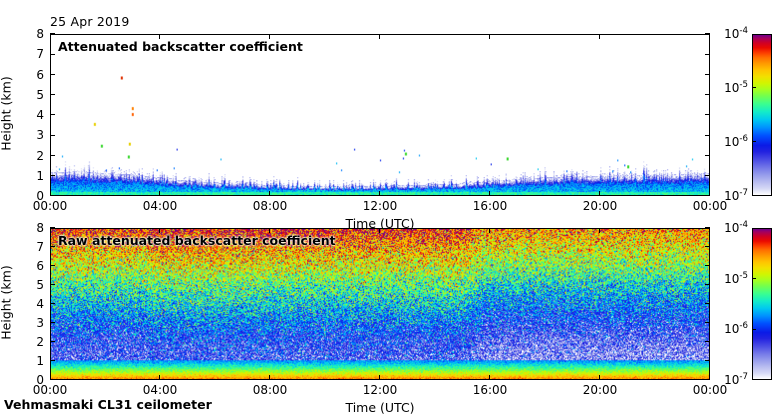  I want to click on panel-title-attenuated-backscatter: Attenuated backscatter coefficient, so click(180, 46).